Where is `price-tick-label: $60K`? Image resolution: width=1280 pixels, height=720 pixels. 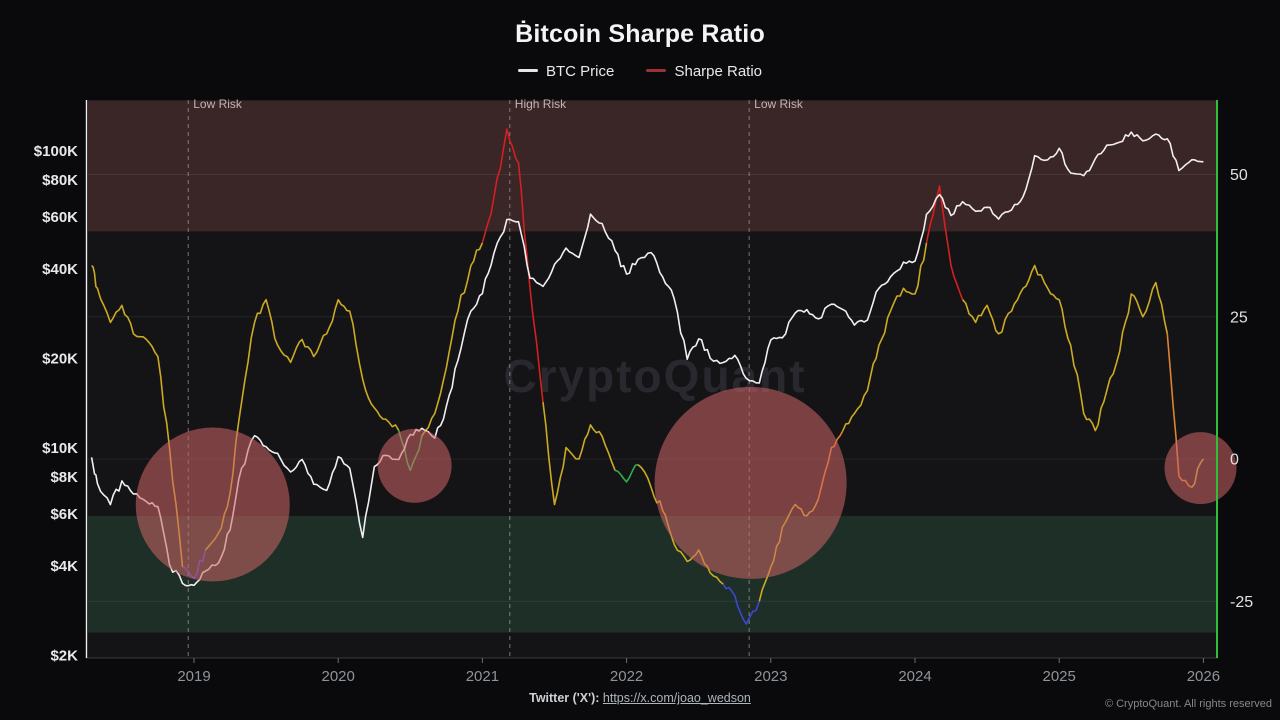 price-tick-label: $60K is located at coordinates (60, 217).